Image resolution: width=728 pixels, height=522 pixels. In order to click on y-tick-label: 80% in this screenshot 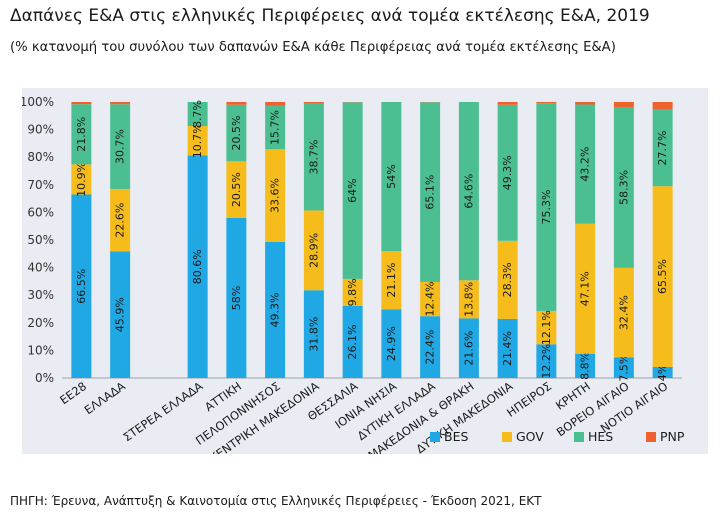, I will do `click(40, 157)`.